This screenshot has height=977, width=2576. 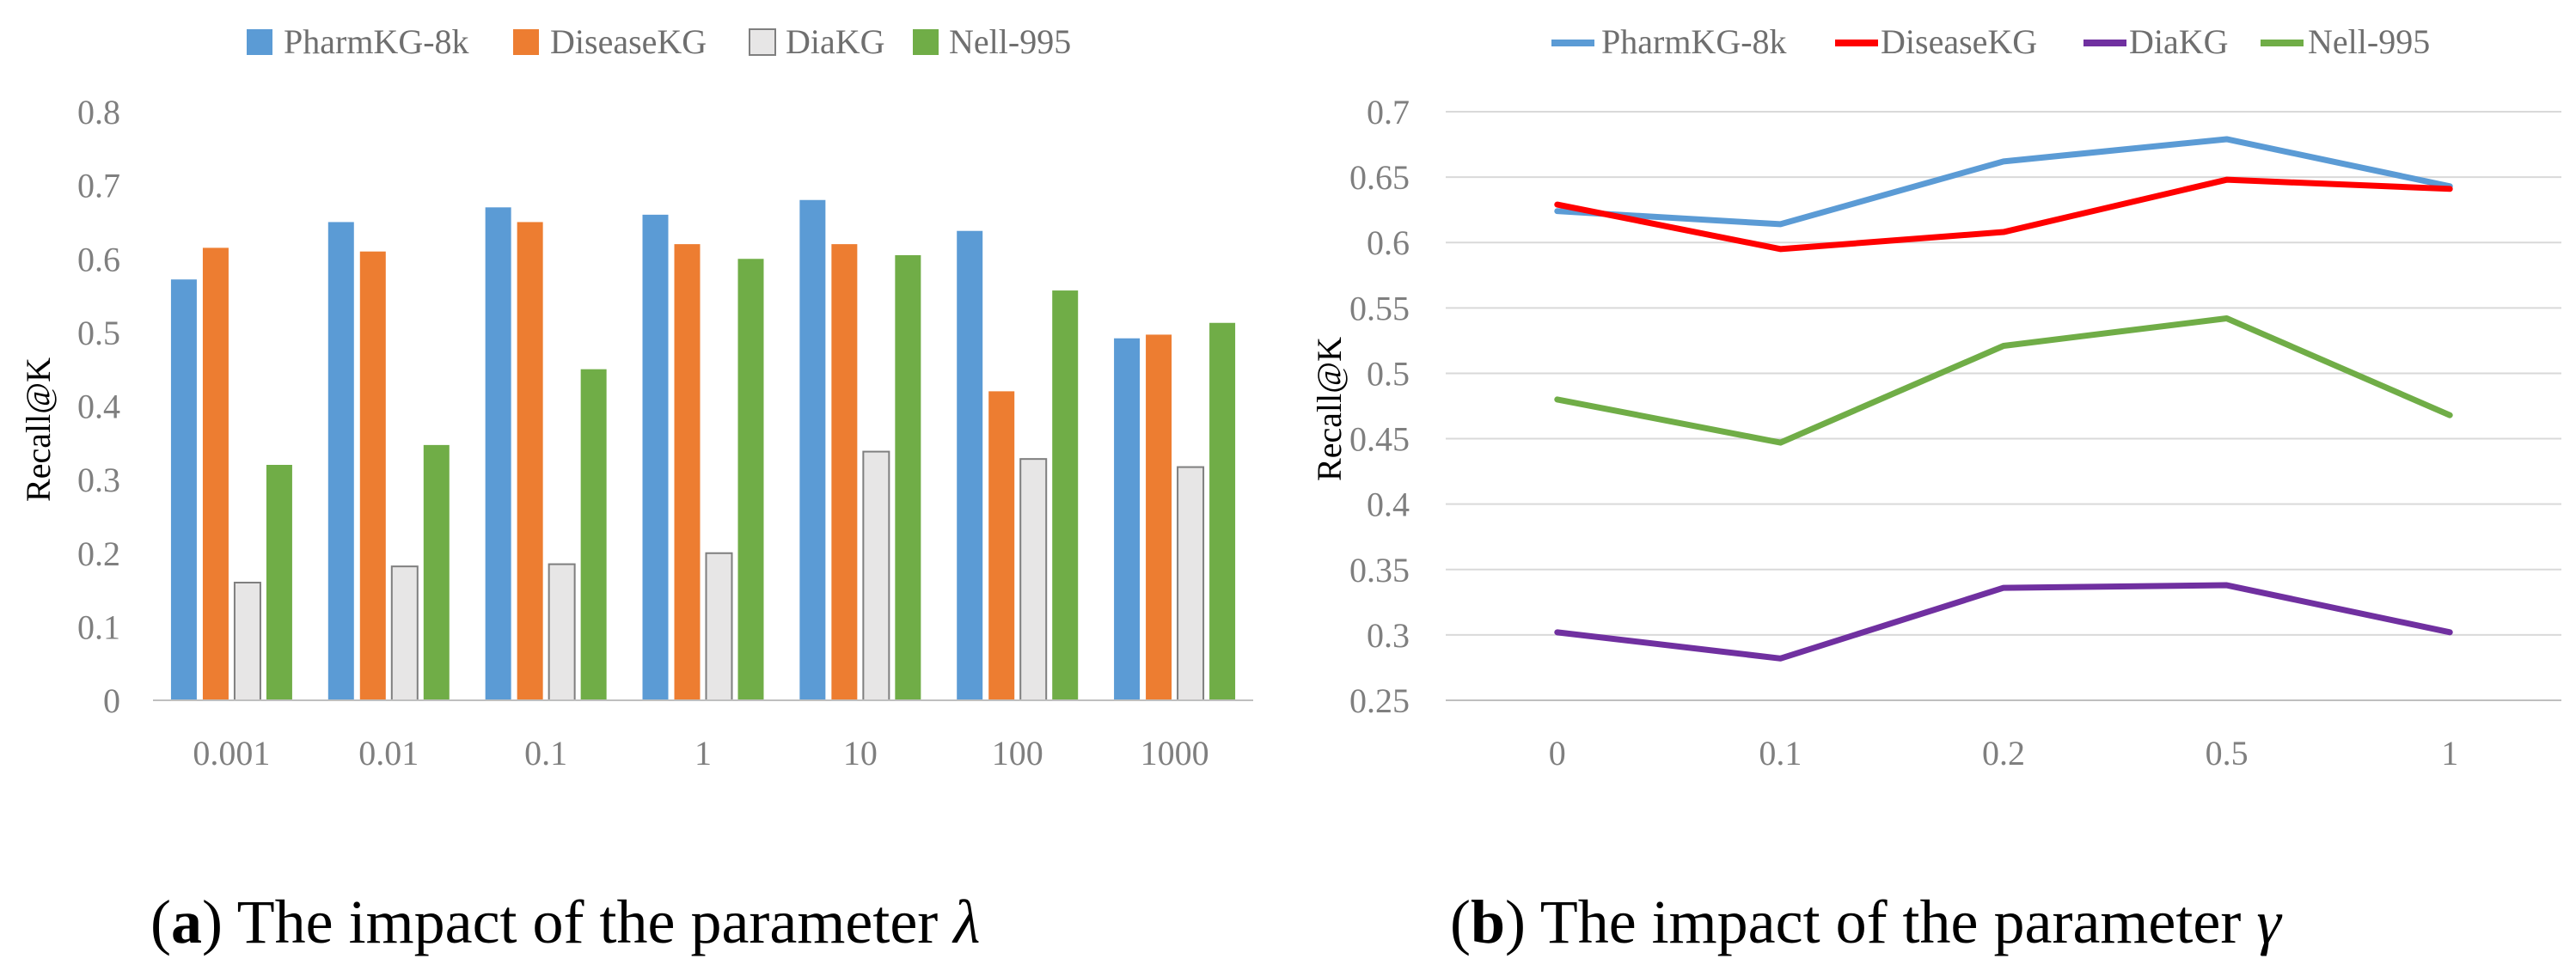 I want to click on line-y-tick-label: 0.4, so click(x=1388, y=504).